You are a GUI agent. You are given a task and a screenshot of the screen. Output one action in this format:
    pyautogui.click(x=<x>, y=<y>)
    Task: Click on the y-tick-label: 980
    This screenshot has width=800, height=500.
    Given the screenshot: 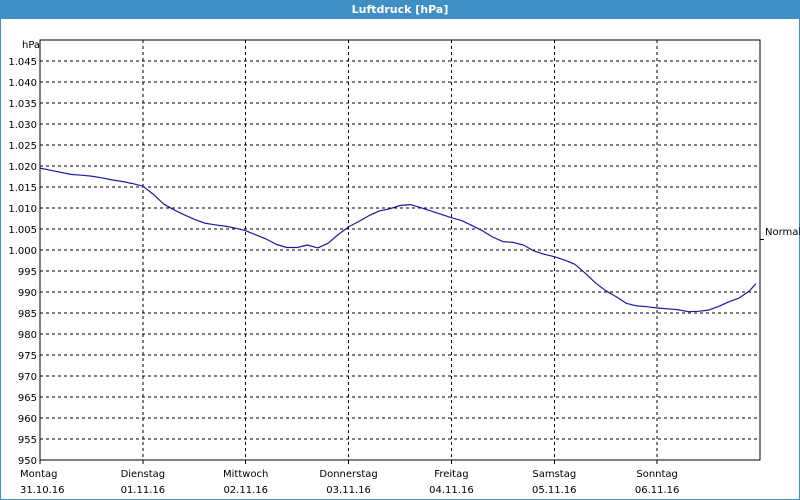 What is the action you would take?
    pyautogui.click(x=27, y=335)
    